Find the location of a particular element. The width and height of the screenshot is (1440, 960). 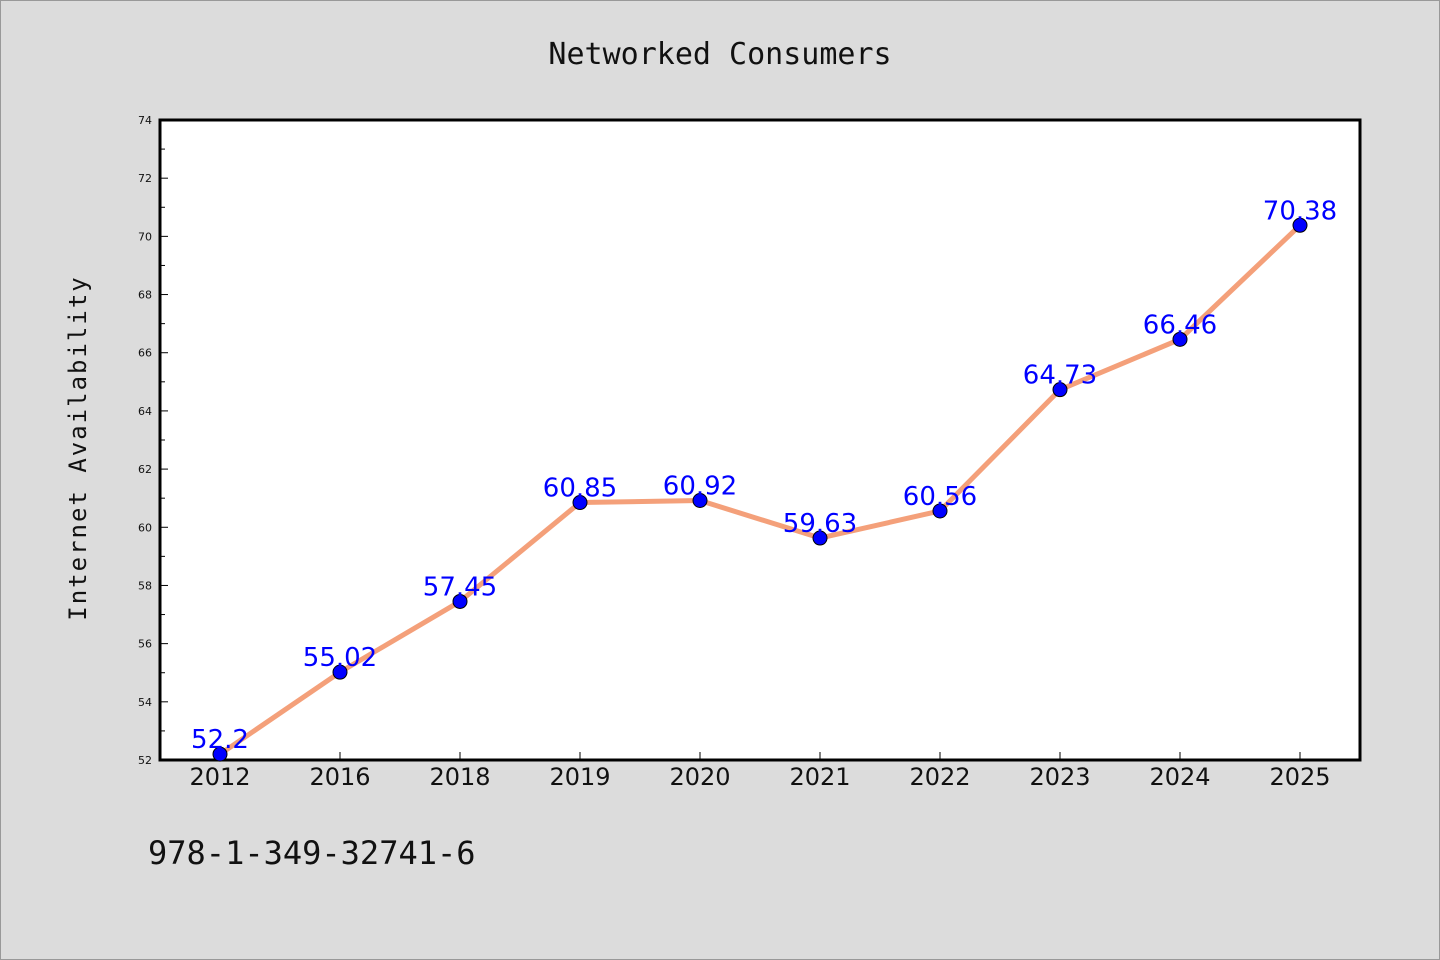

y-tick-label: 52 is located at coordinates (145, 760).